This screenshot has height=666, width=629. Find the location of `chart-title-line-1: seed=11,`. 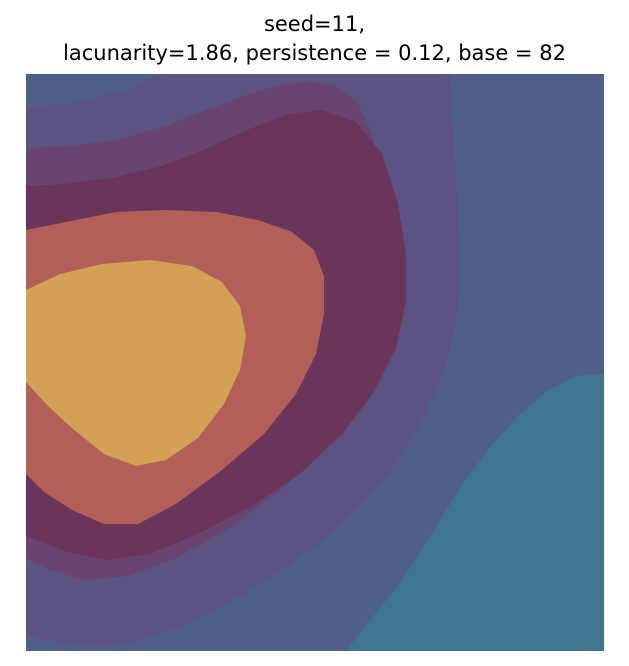

chart-title-line-1: seed=11, is located at coordinates (314, 24).